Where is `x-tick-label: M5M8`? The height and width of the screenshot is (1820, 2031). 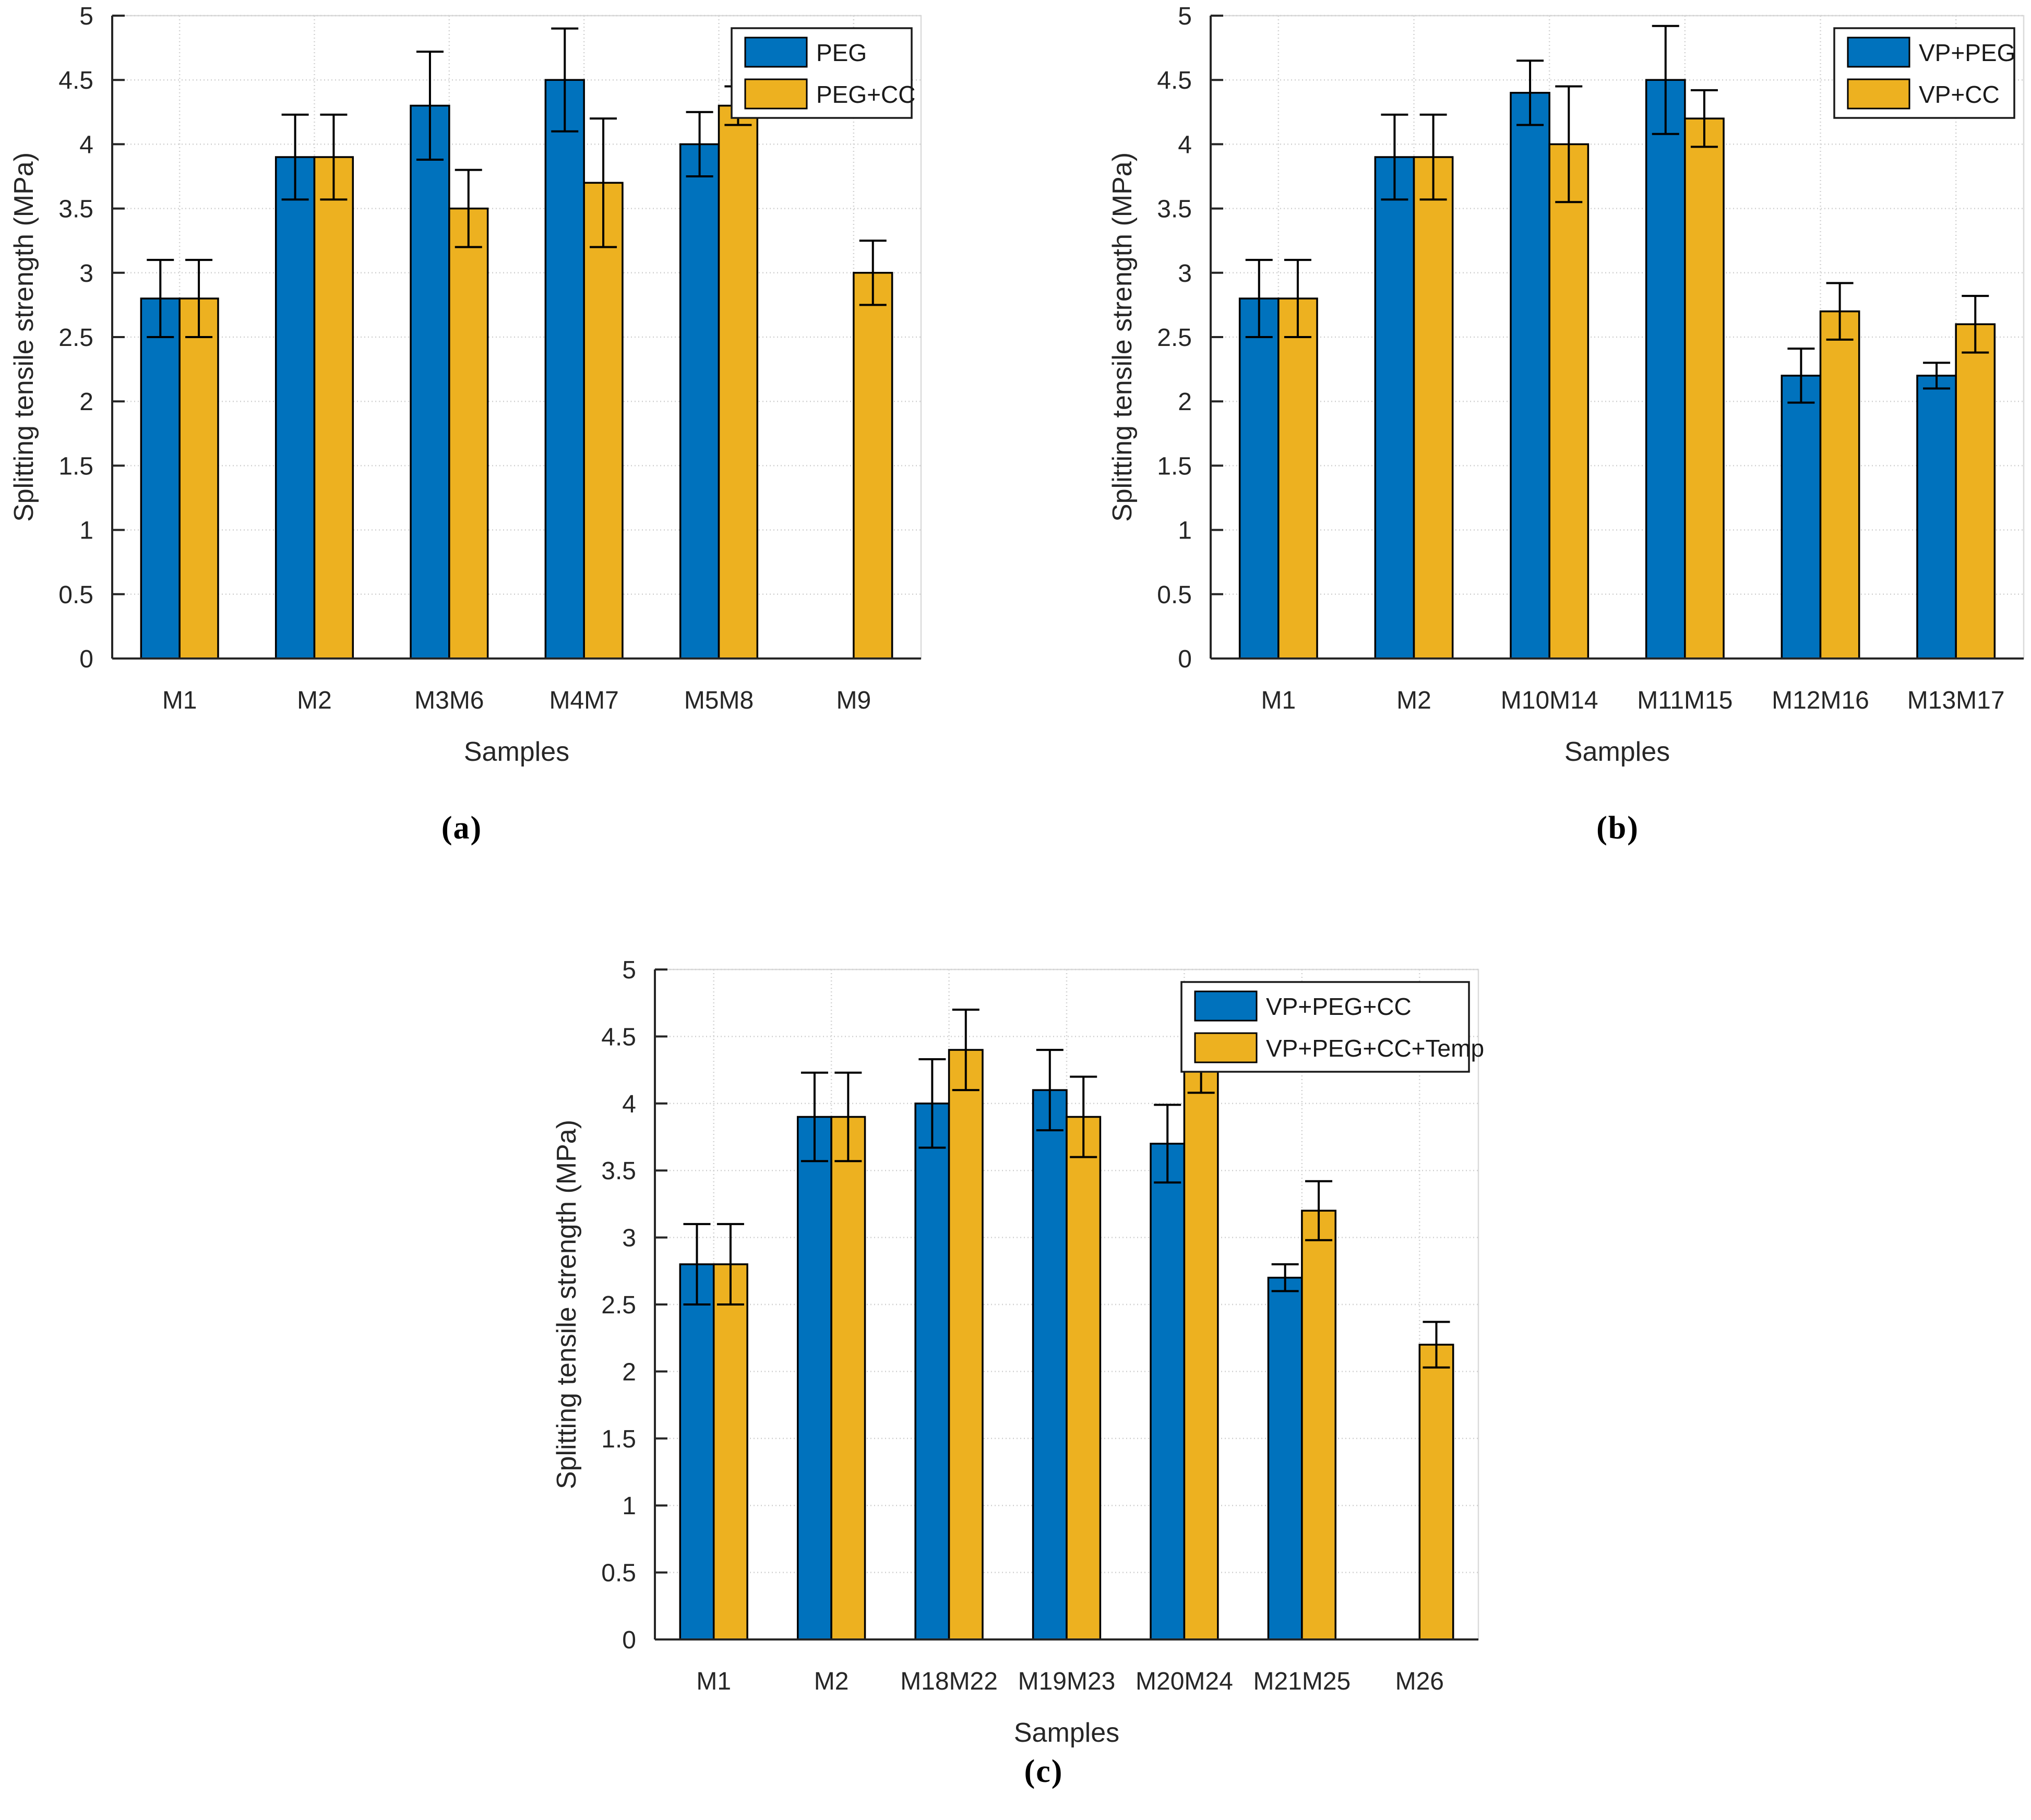
x-tick-label: M5M8 is located at coordinates (719, 700).